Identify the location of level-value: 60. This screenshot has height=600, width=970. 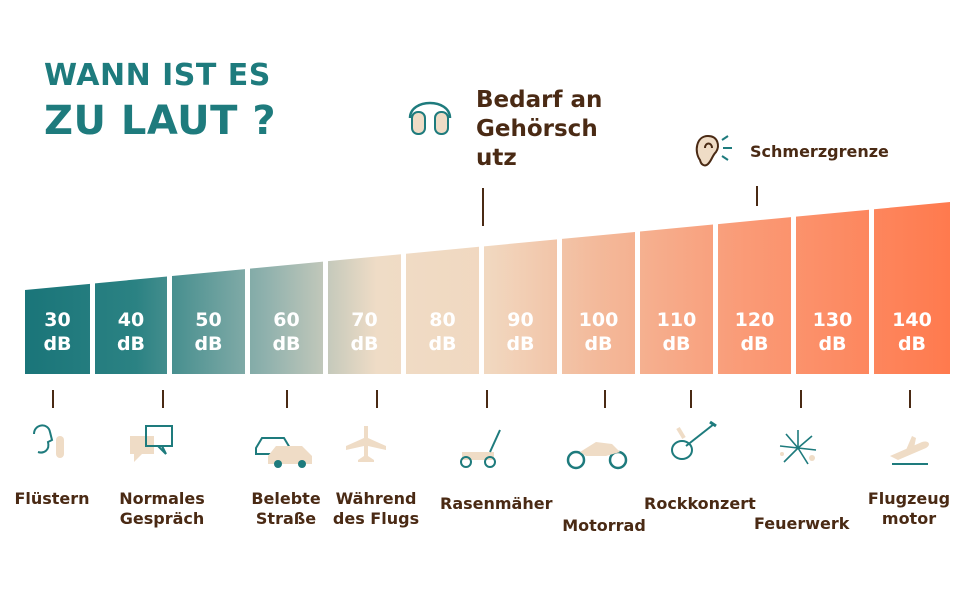
(286, 320).